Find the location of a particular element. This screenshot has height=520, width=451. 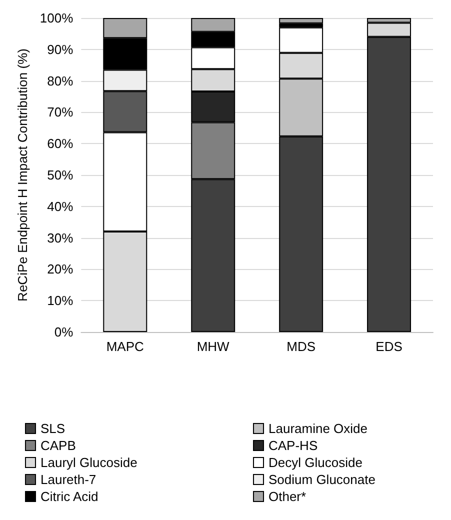

y-tick-label: 100% is located at coordinates (57, 18).